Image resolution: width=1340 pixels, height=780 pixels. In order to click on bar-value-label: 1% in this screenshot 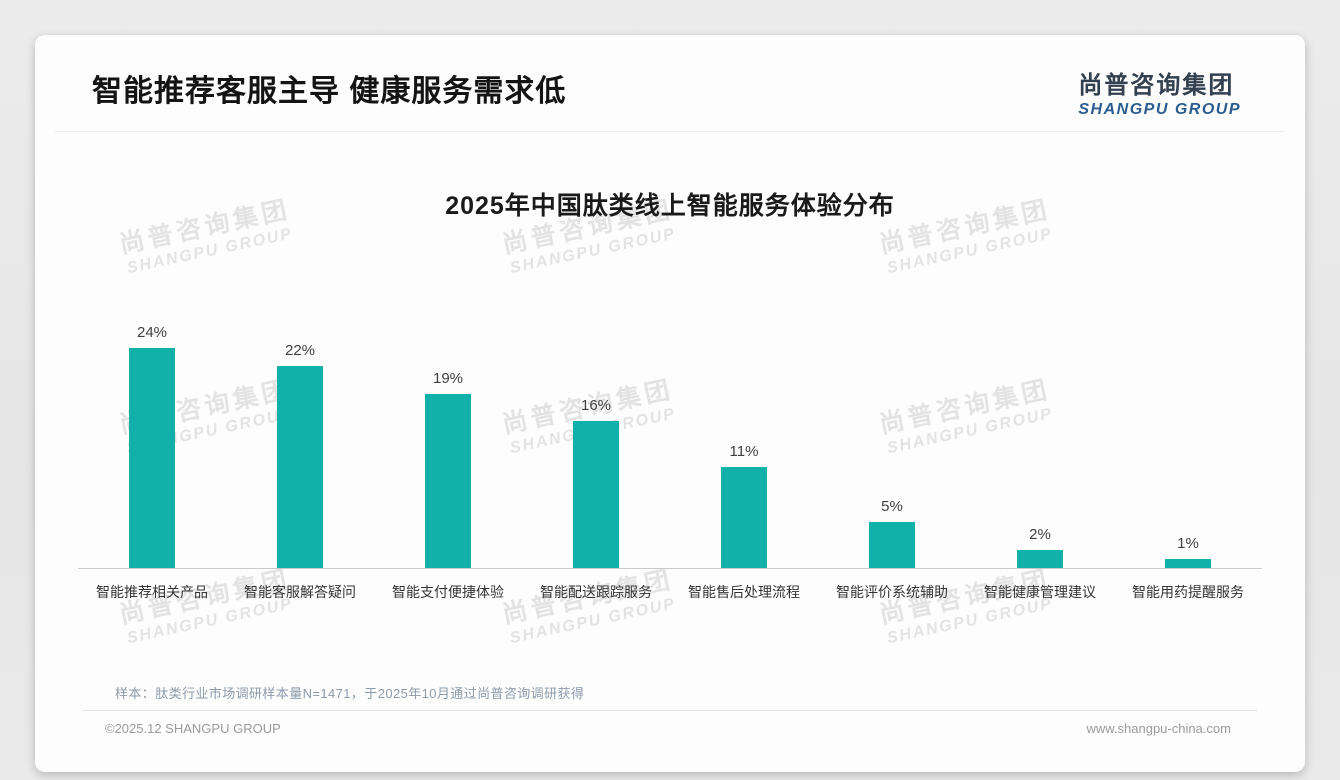, I will do `click(1188, 543)`.